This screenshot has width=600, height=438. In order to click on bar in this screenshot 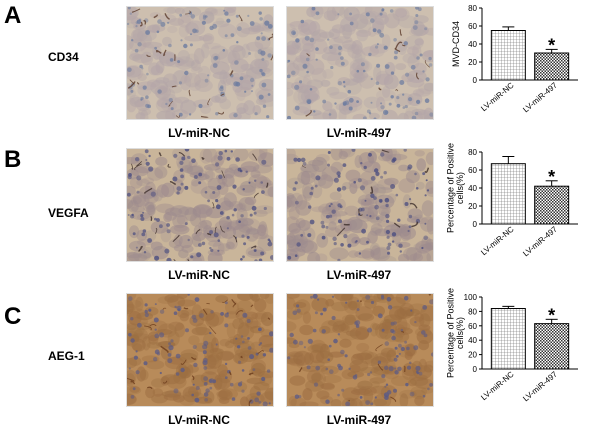, I will do `click(552, 66)`.